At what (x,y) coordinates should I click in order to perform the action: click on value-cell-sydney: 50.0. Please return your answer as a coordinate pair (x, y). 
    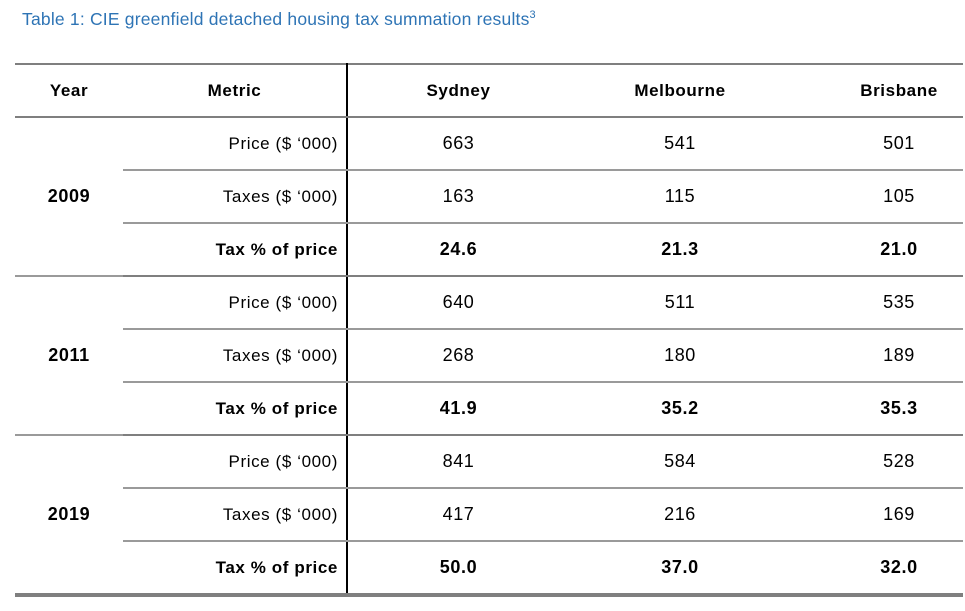
    Looking at the image, I should click on (458, 568).